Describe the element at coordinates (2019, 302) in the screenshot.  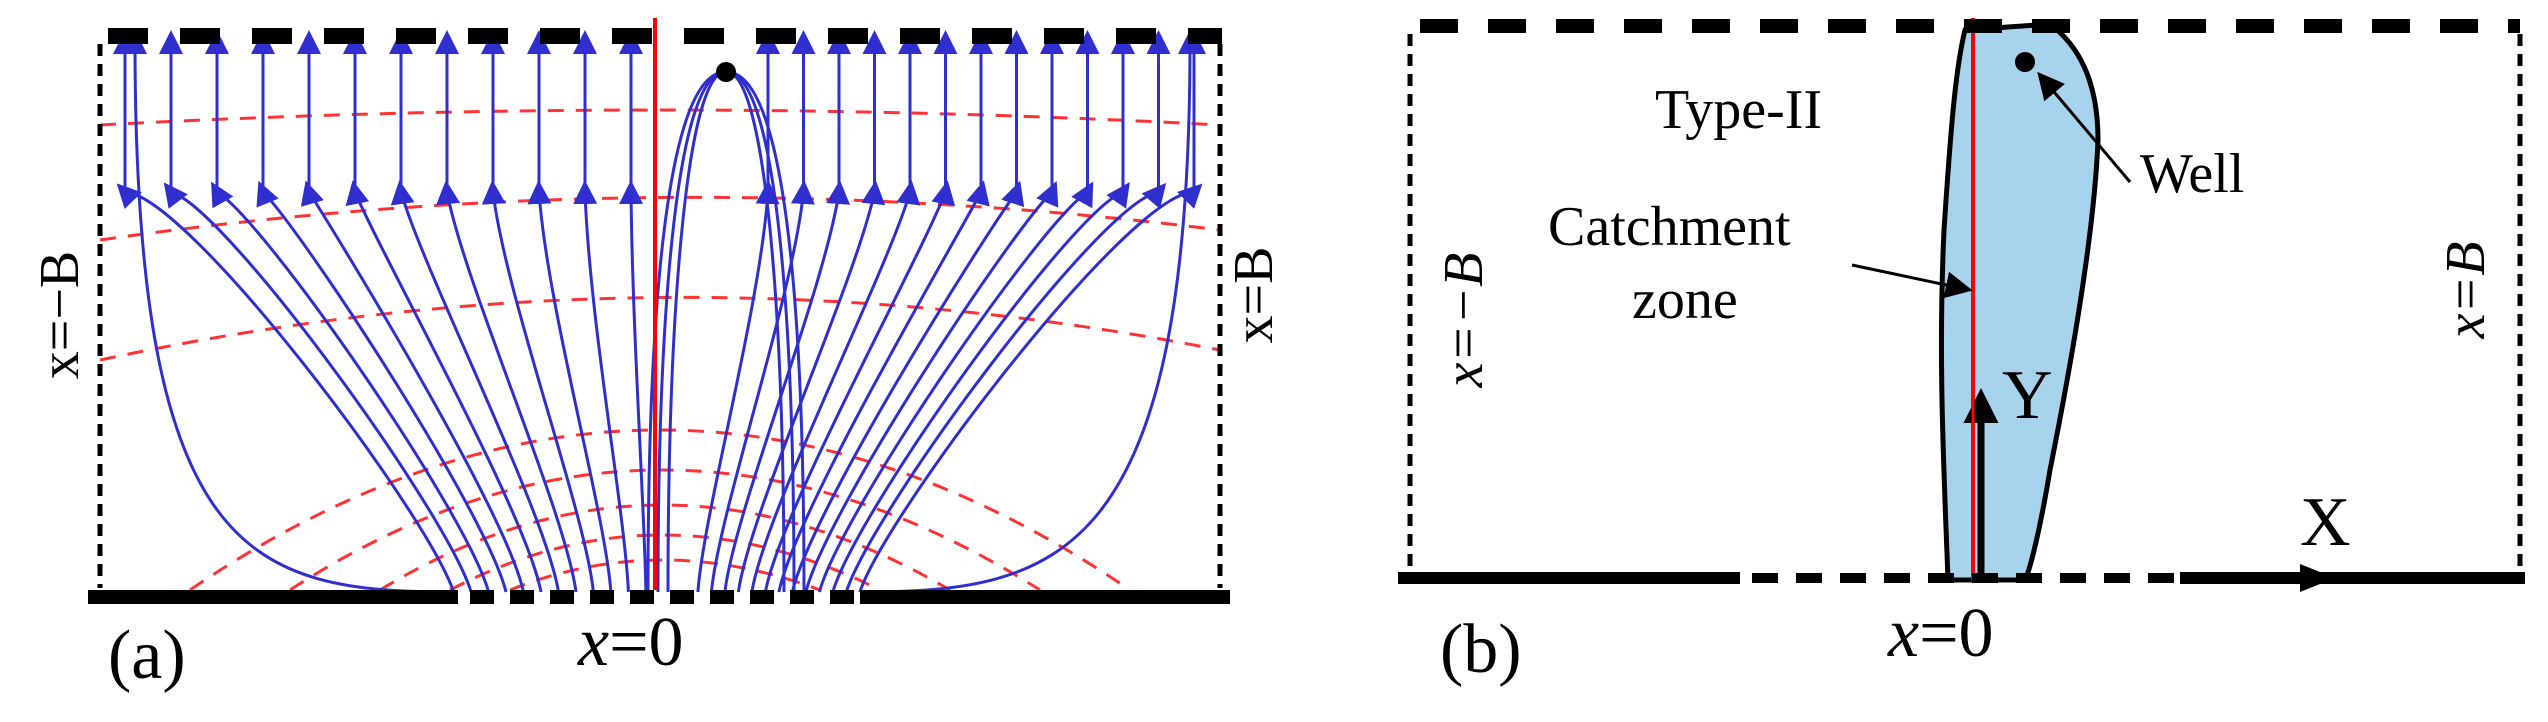
I see `catchment-zone` at that location.